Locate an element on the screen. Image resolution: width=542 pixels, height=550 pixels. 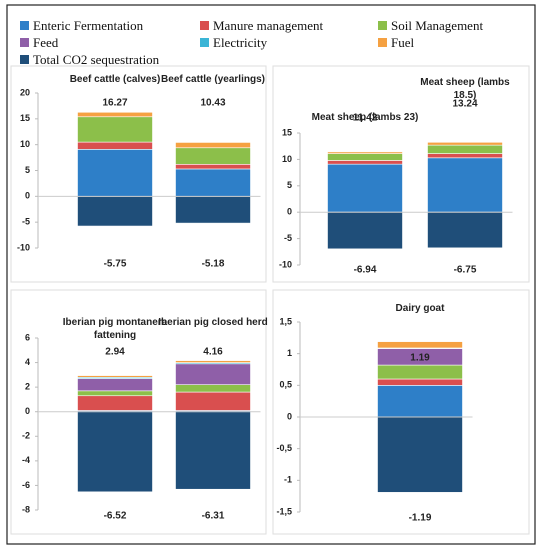
category-label: Iberian pig montanera fattening is located at coordinates (115, 329).